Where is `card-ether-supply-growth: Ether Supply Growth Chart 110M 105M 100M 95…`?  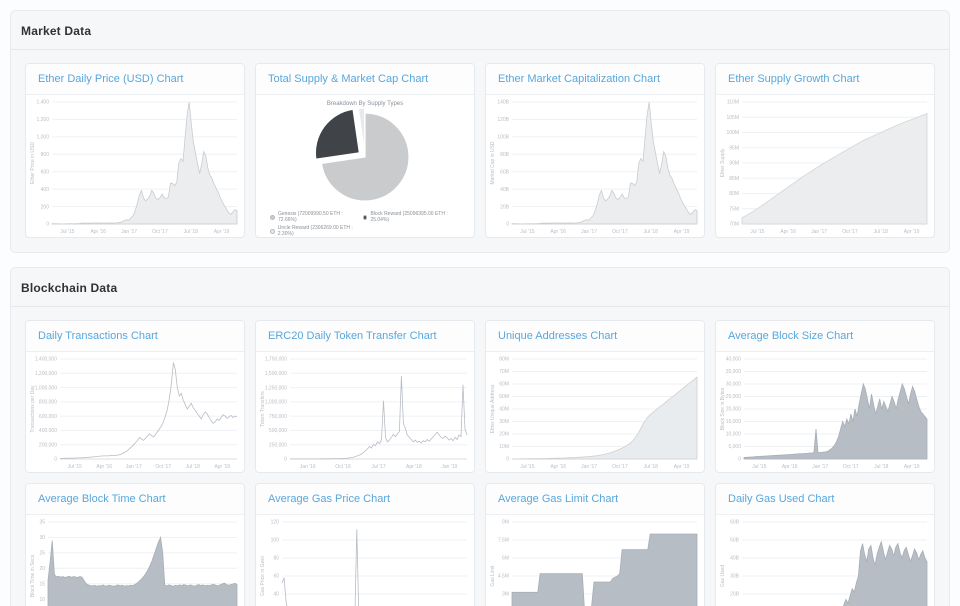
card-ether-supply-growth: Ether Supply Growth Chart 110M 105M 100M 95… is located at coordinates (825, 150).